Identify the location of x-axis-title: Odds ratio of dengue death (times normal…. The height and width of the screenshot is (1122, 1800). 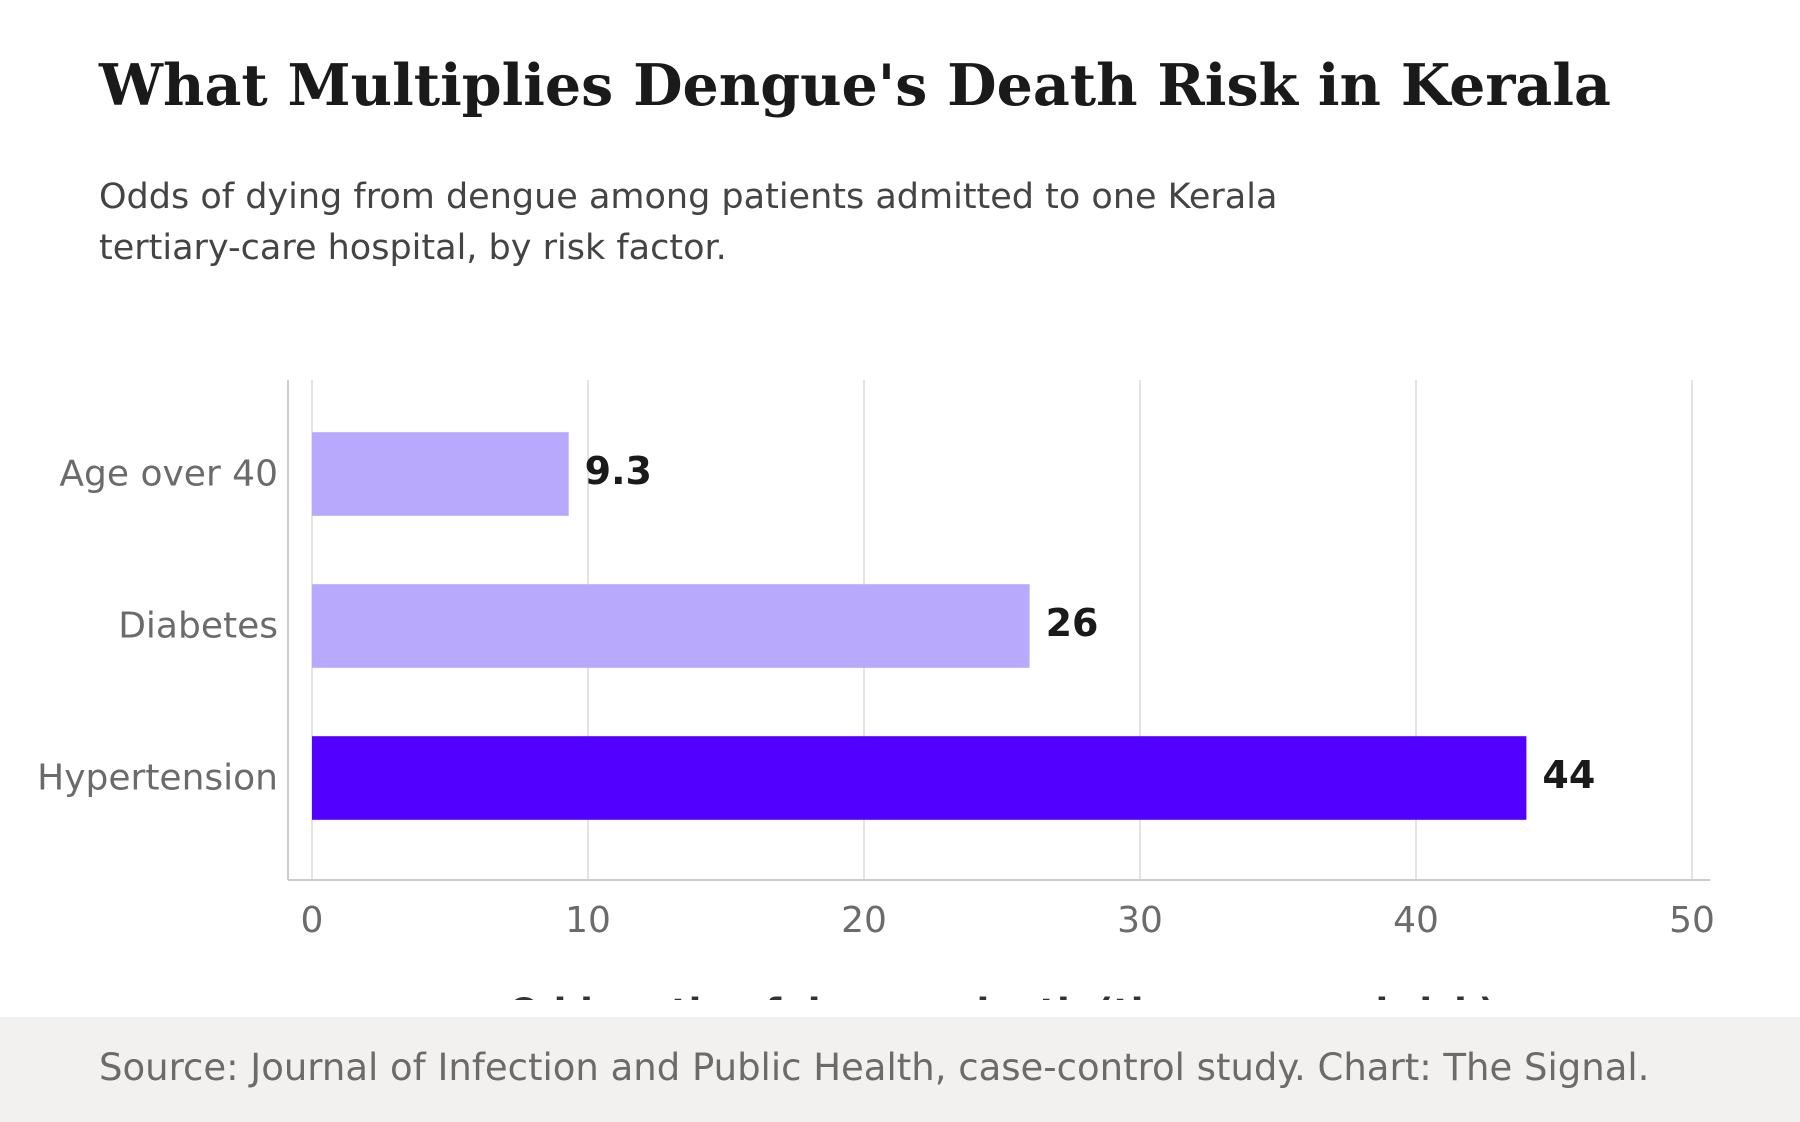
(1001, 995).